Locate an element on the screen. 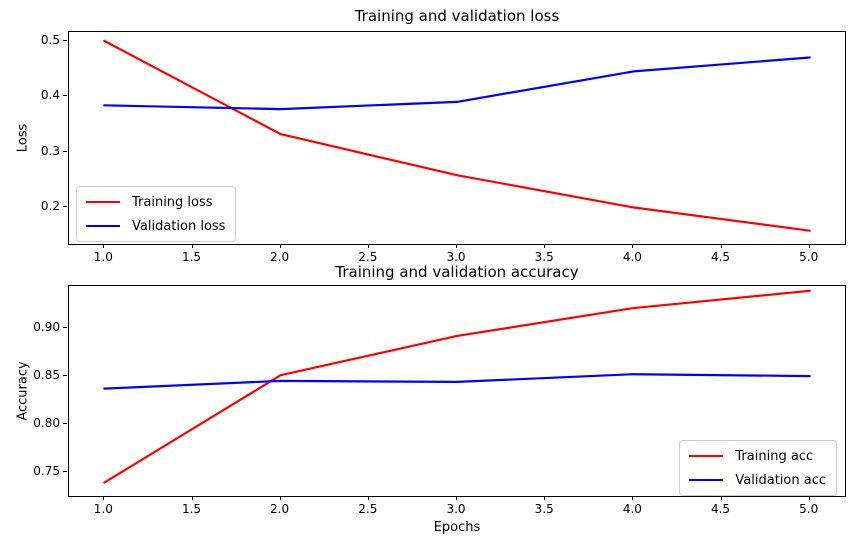 This screenshot has width=855, height=547. validation-acc-line is located at coordinates (457, 381).